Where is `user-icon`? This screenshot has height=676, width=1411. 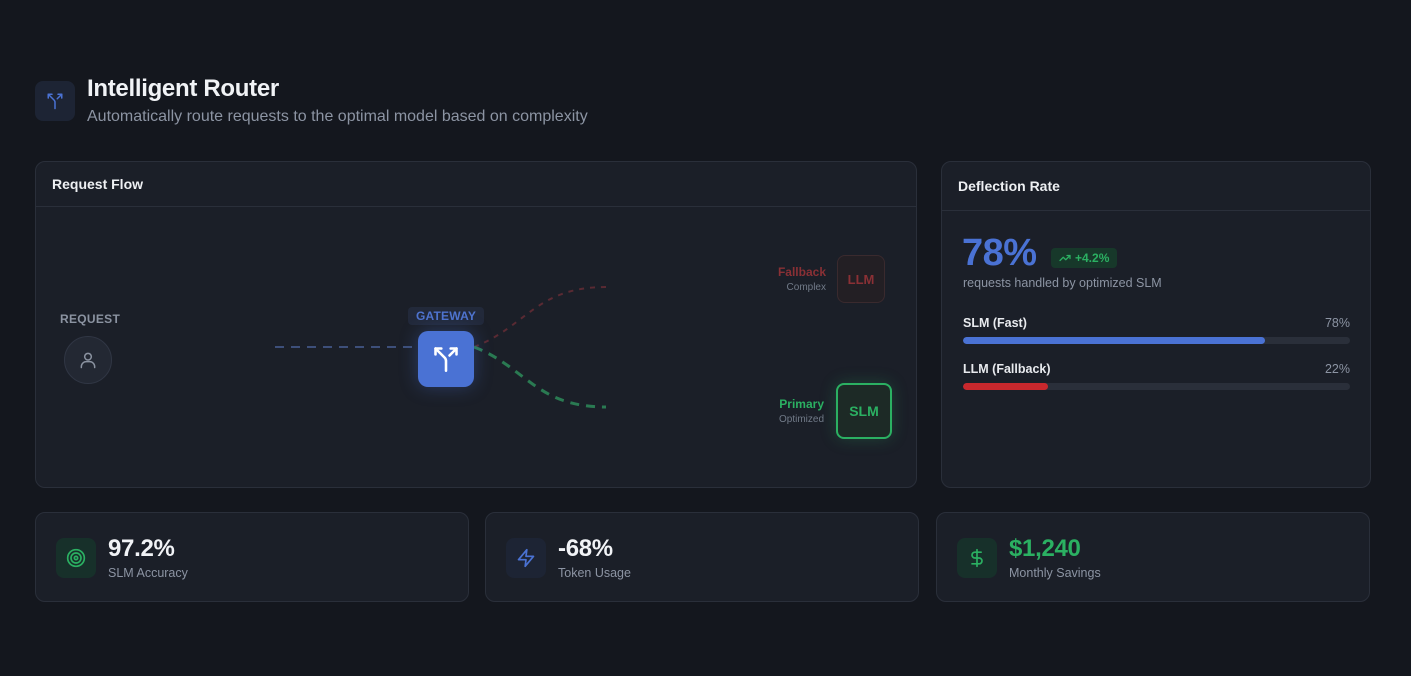 user-icon is located at coordinates (88, 360).